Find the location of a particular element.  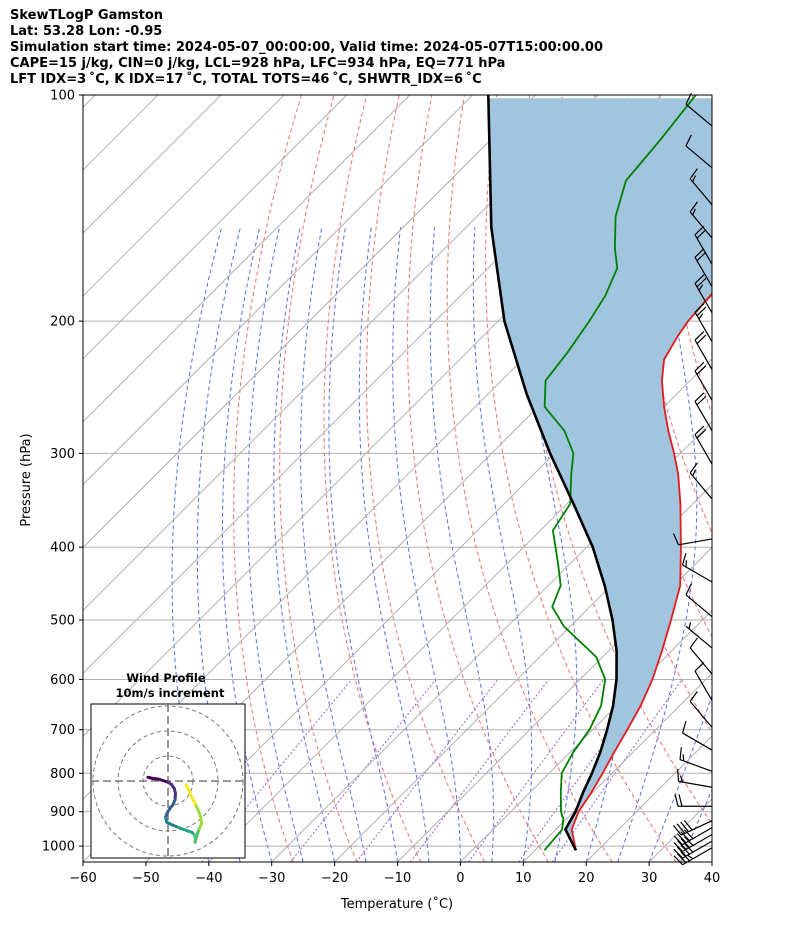

x-tick-label: −10 is located at coordinates (397, 878).